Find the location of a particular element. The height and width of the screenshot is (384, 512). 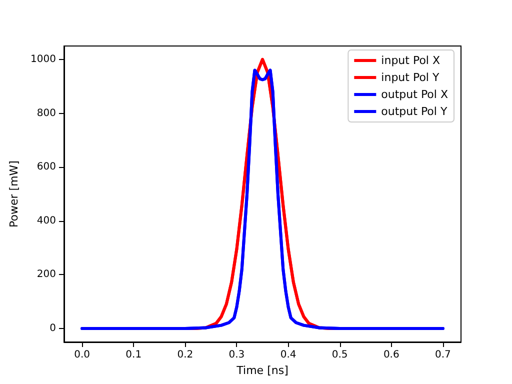

y-tick-label: 200 is located at coordinates (46, 274).